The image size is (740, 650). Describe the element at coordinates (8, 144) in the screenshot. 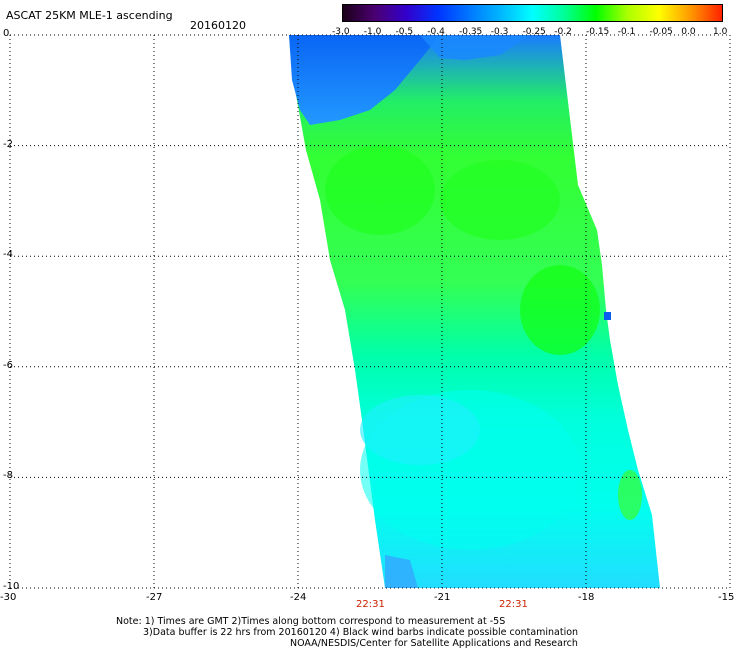

I see `y-tick-label: -2` at that location.